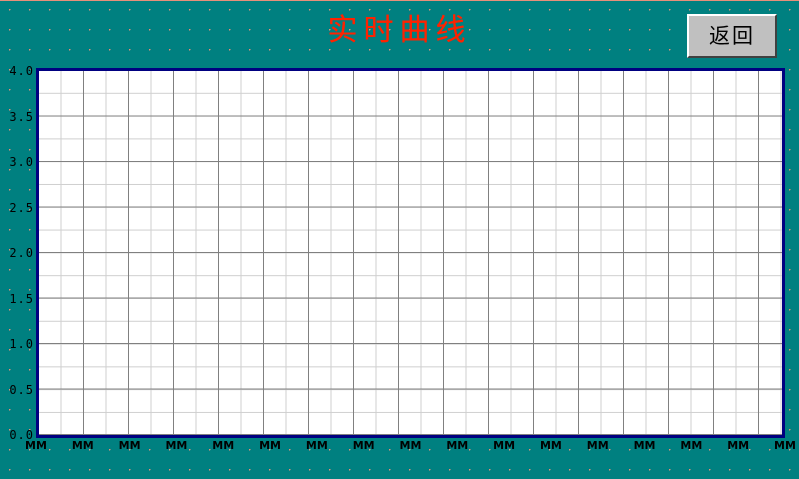 This screenshot has width=799, height=479. What do you see at coordinates (21, 116) in the screenshot?
I see `y-tick-label: 3.5` at bounding box center [21, 116].